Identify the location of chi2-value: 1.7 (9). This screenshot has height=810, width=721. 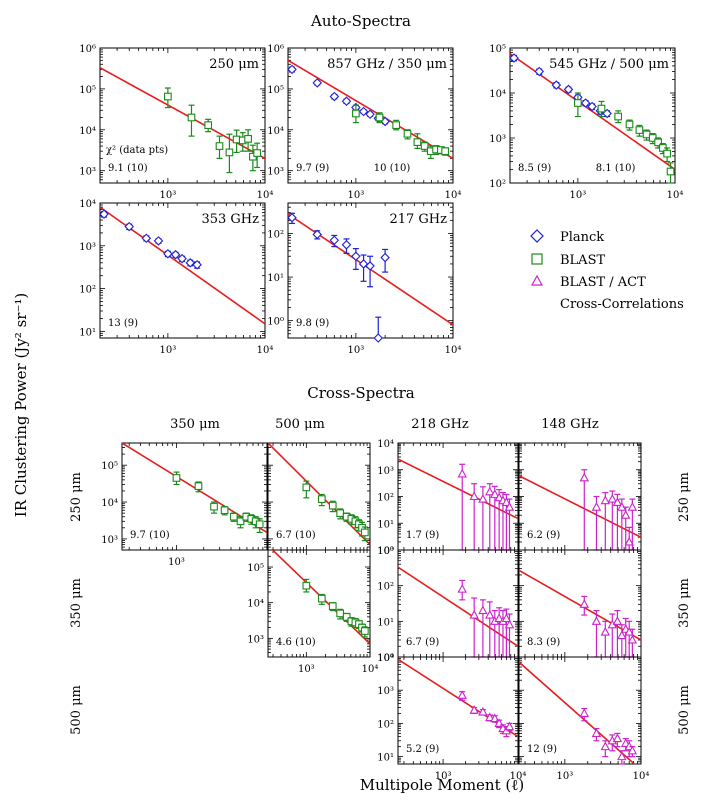
(422, 535).